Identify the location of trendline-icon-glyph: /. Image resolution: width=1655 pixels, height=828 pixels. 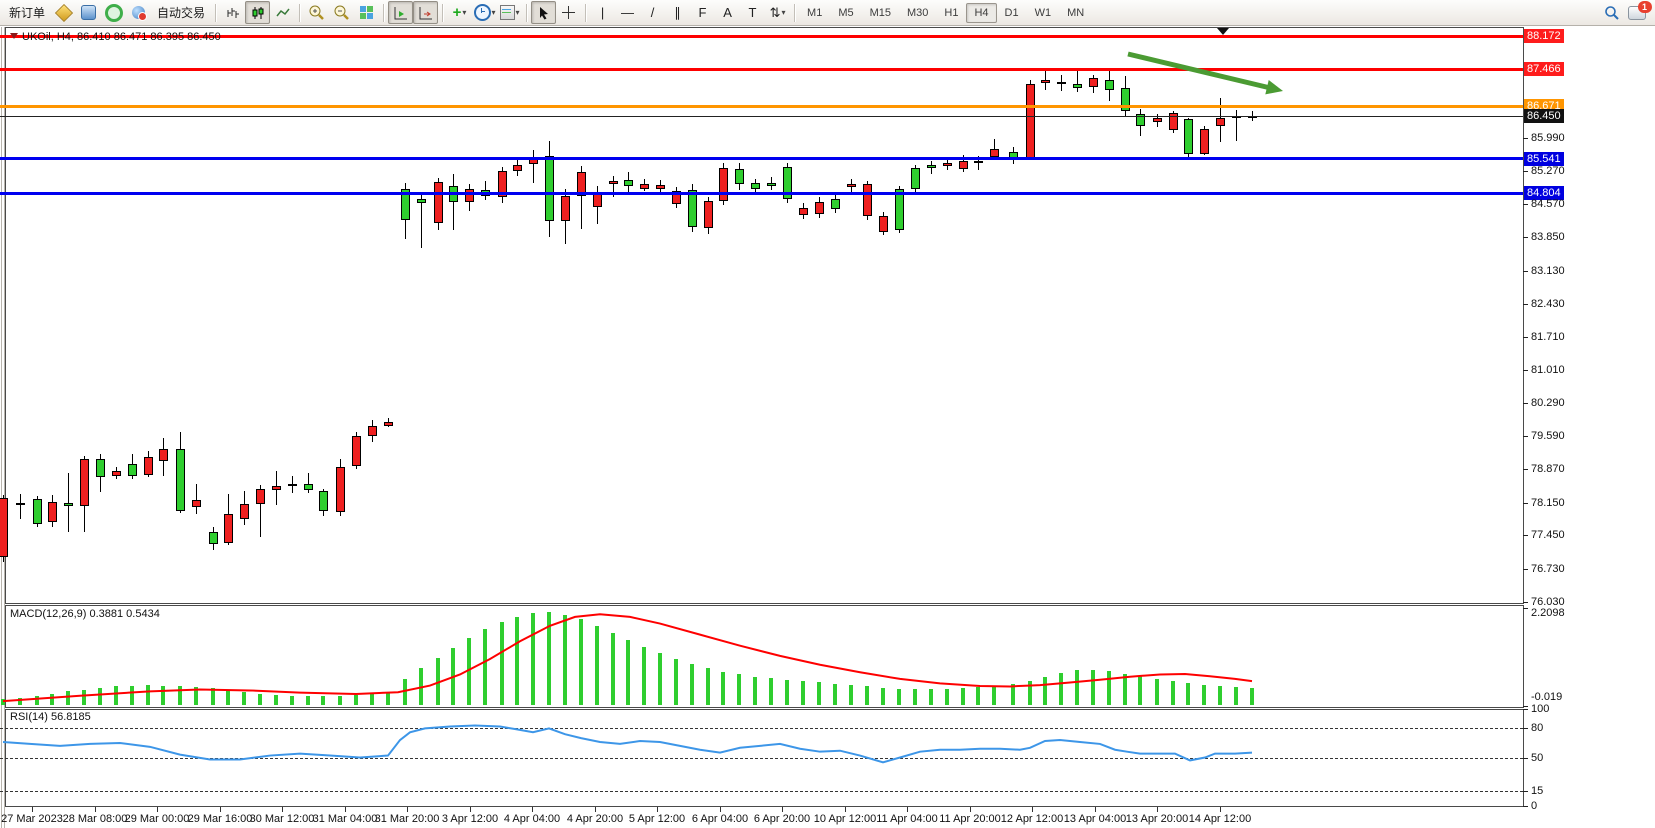
(652, 12).